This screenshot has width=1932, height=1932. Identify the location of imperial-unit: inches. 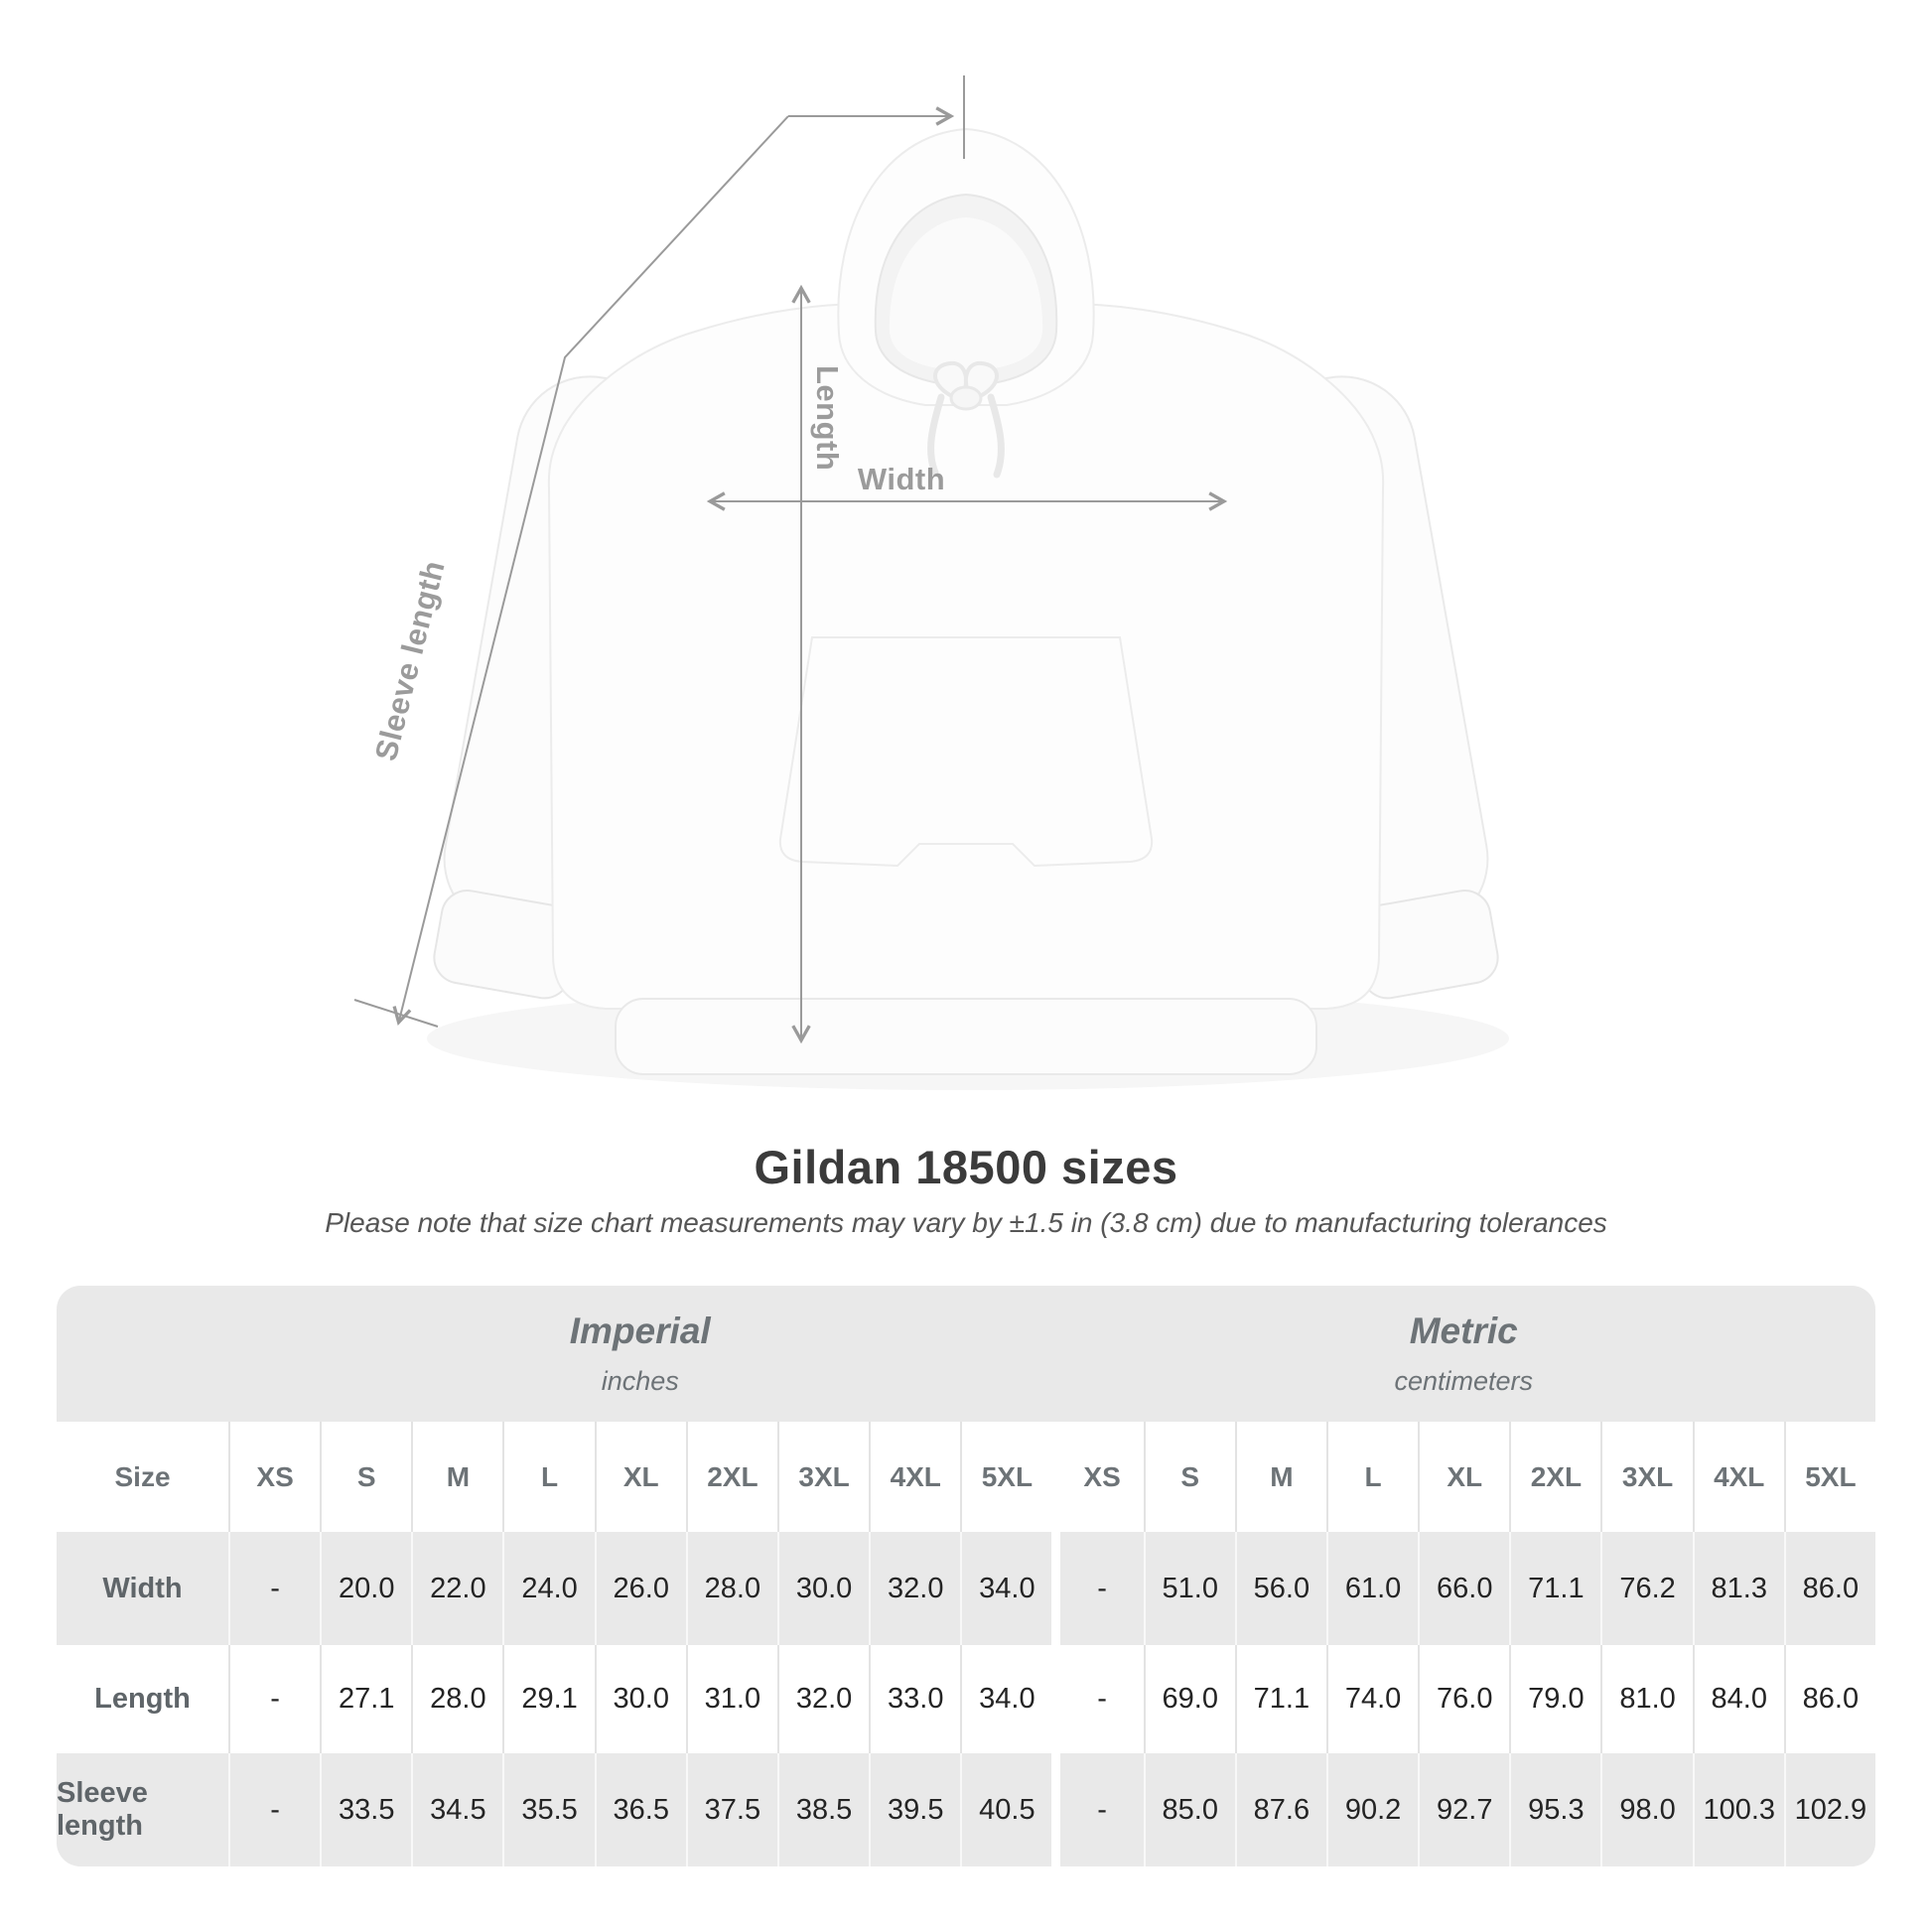
(640, 1380).